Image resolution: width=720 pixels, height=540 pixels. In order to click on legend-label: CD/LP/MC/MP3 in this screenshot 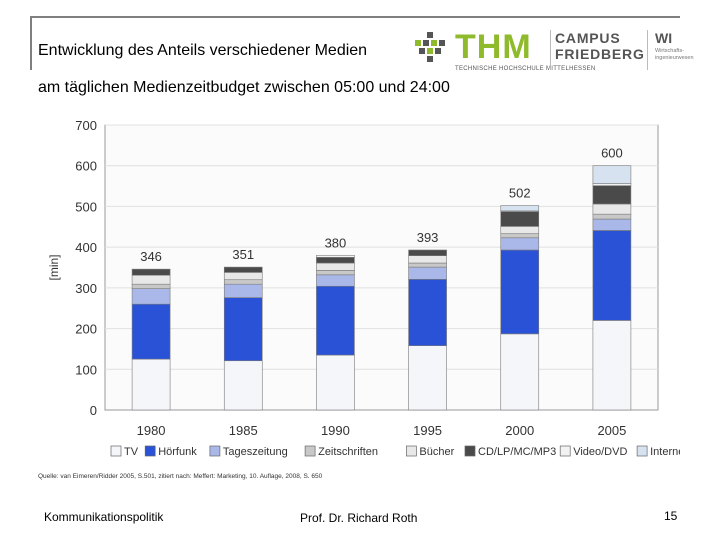, I will do `click(517, 452)`.